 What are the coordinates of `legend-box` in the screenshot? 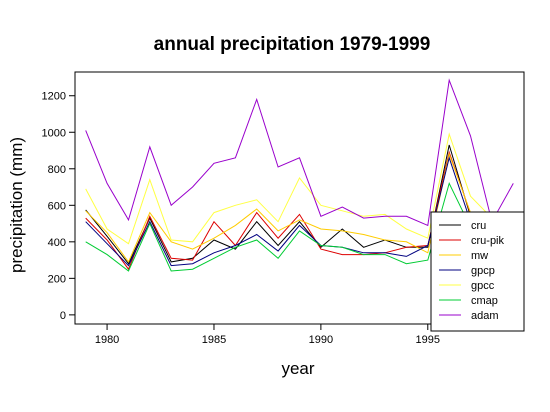 It's located at (477, 271).